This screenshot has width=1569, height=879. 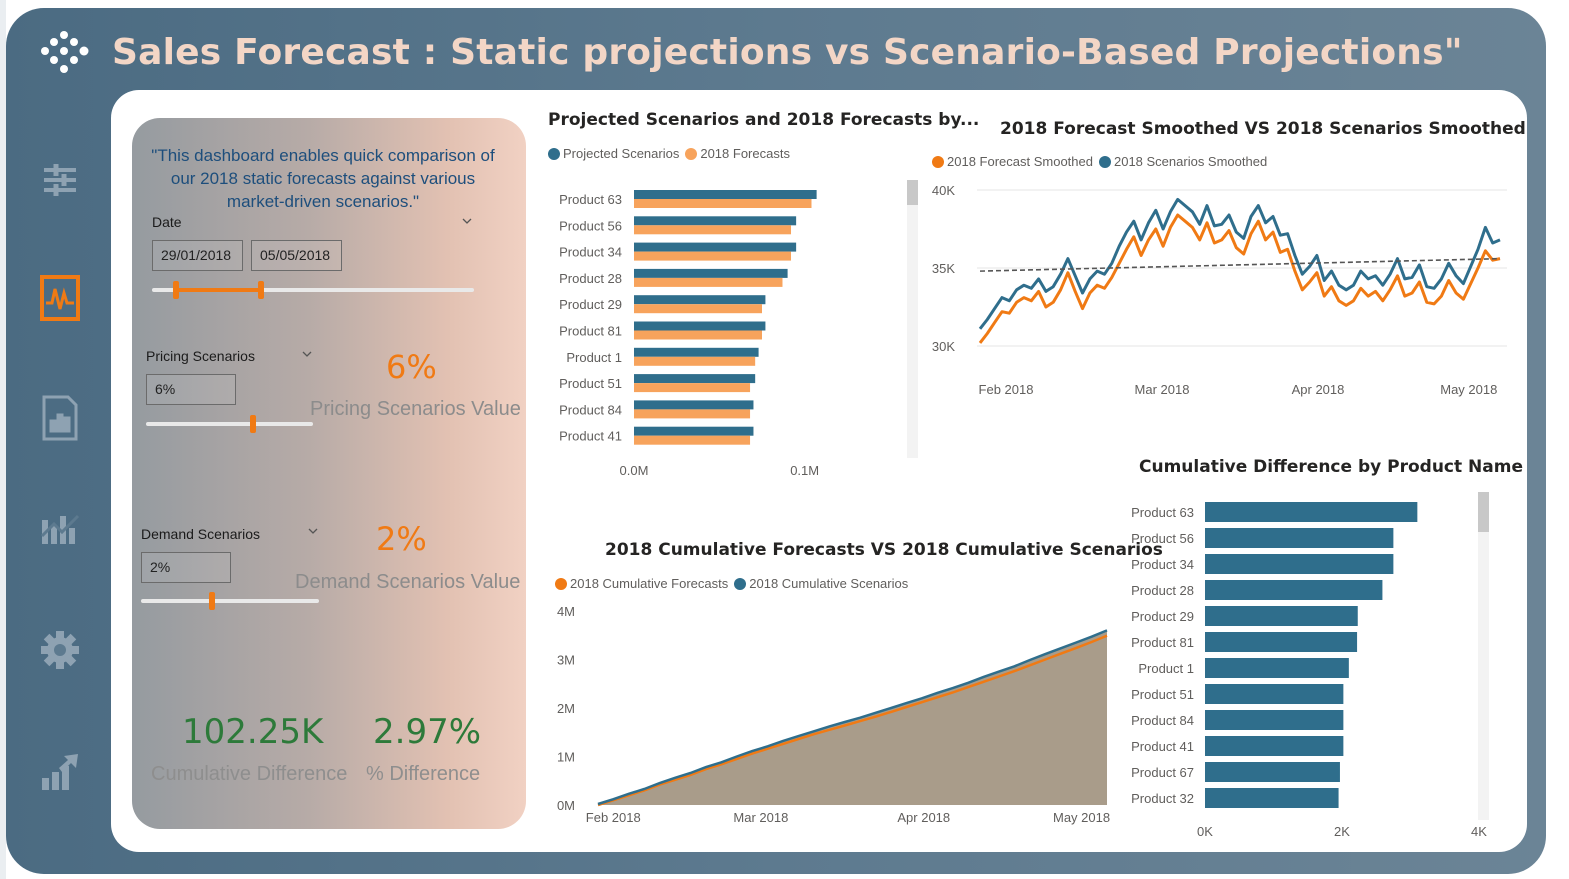 What do you see at coordinates (60, 650) in the screenshot?
I see `nav-gear-icon` at bounding box center [60, 650].